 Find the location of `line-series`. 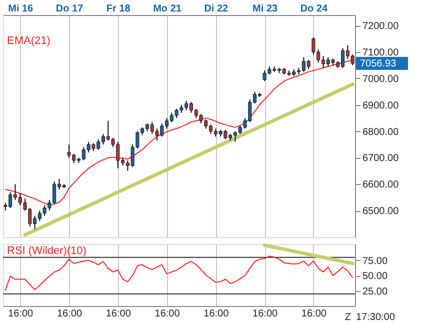

line-series is located at coordinates (179, 273).